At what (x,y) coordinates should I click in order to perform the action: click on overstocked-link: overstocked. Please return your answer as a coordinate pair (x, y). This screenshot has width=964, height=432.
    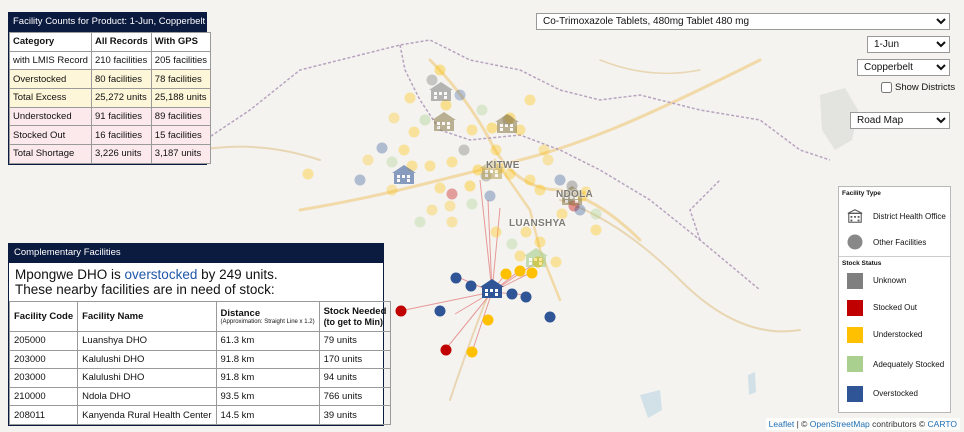
    Looking at the image, I should click on (161, 274).